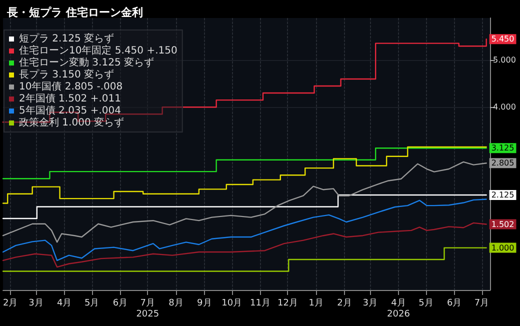 This screenshot has height=326, width=520. I want to click on legend-label: 10年国債 2.805 -.008, so click(71, 86).